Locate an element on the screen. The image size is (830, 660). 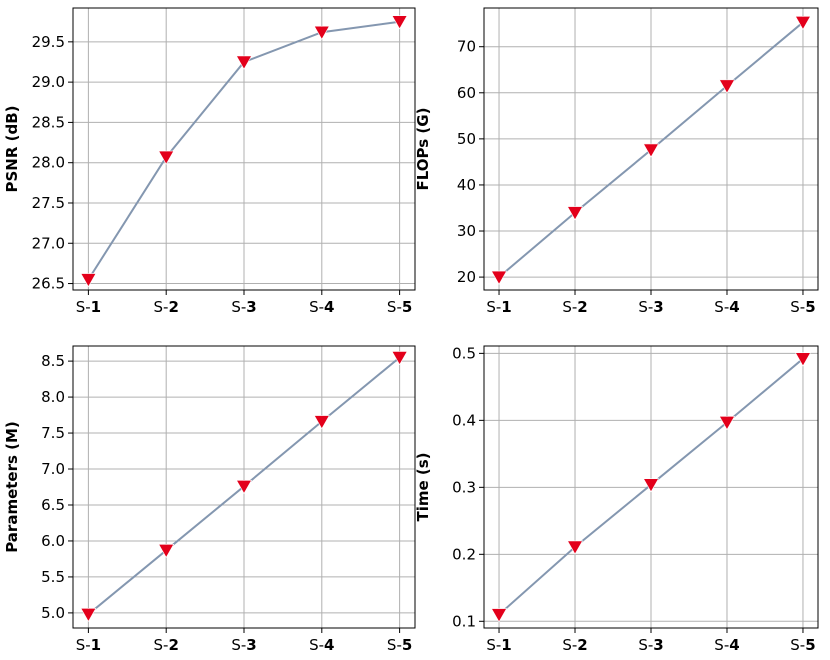
y-tick-label: 27.5 is located at coordinates (48, 203).